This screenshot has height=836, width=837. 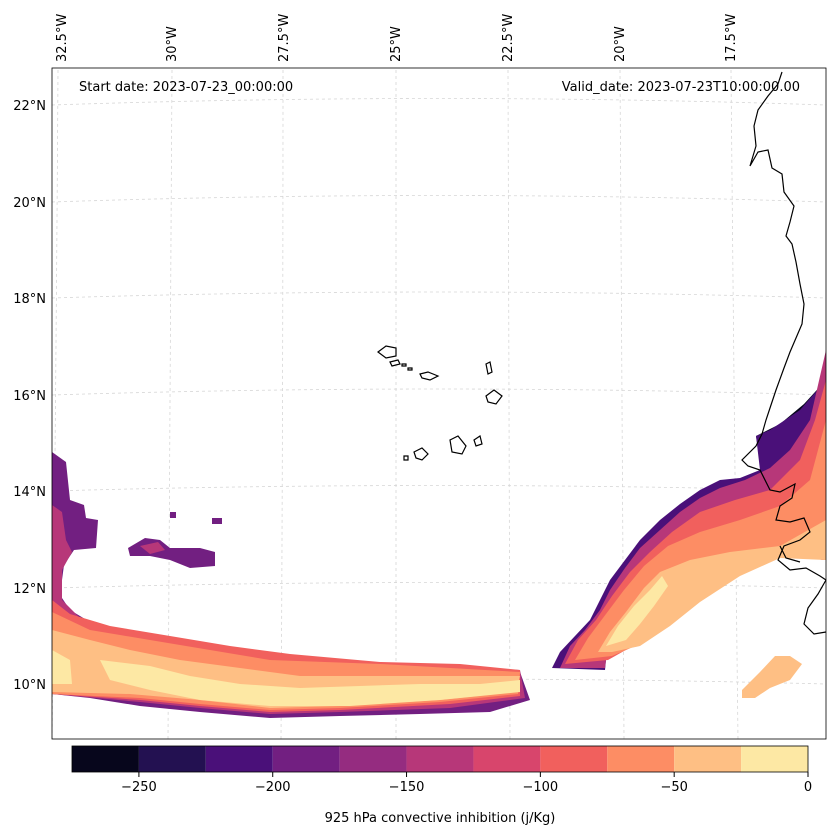 I want to click on latitude-label: 22°N, so click(x=29, y=106).